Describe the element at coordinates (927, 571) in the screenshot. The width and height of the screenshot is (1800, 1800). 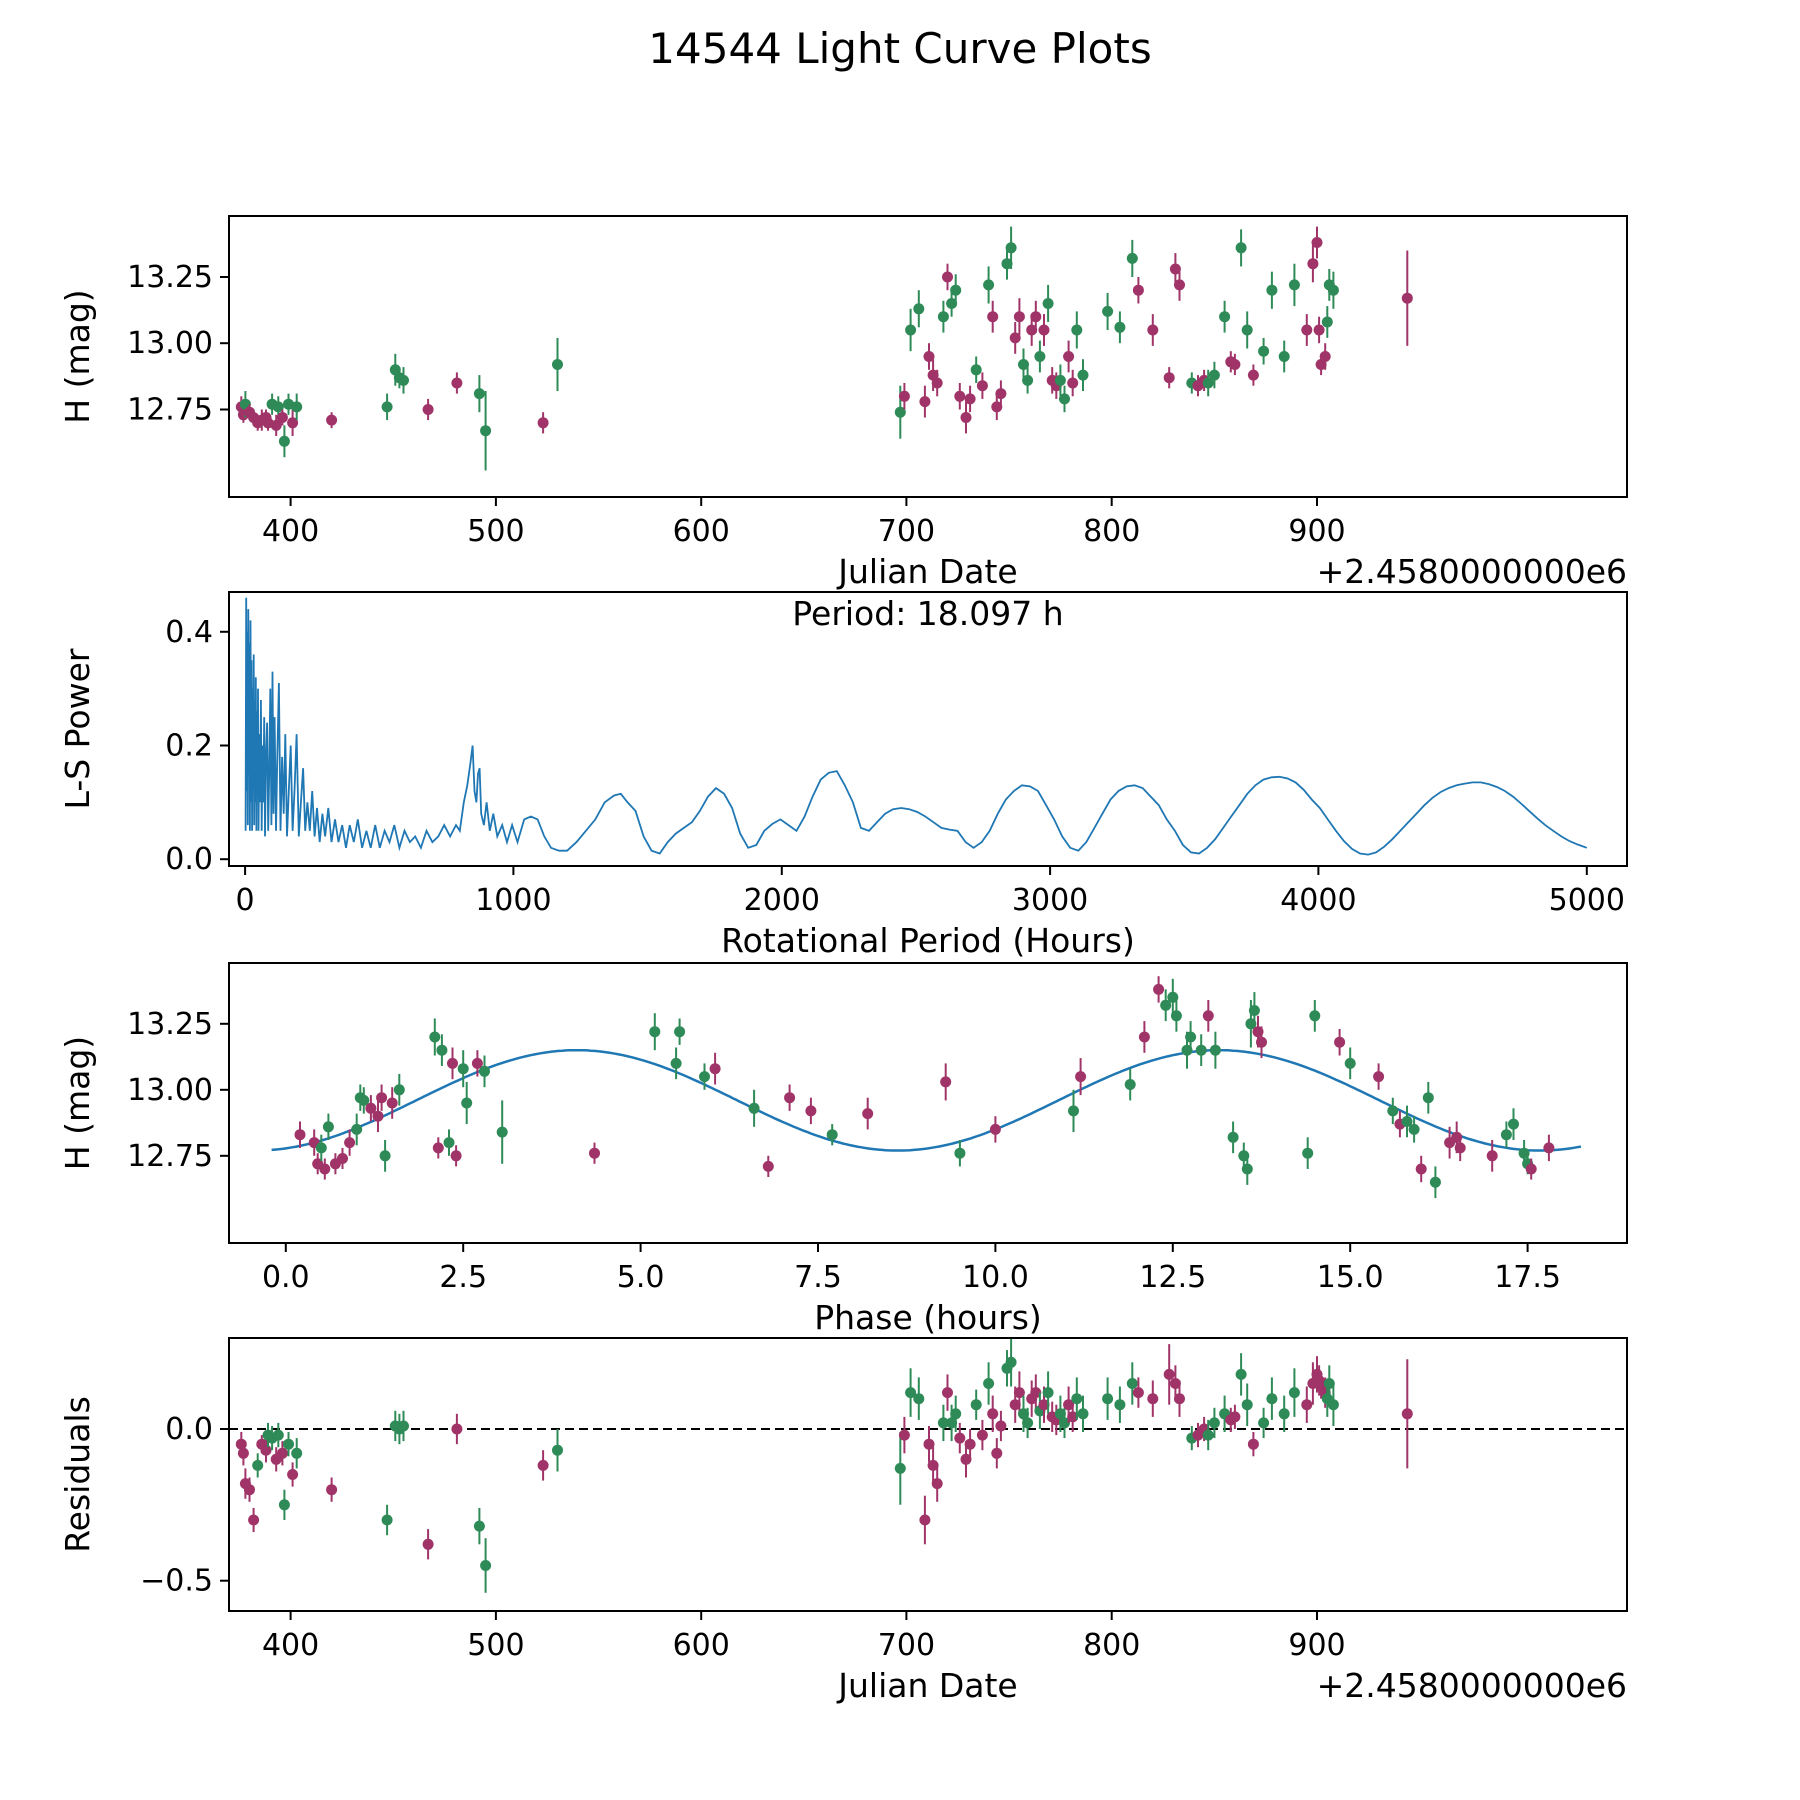
I see `x-axis-label: Julian Date` at that location.